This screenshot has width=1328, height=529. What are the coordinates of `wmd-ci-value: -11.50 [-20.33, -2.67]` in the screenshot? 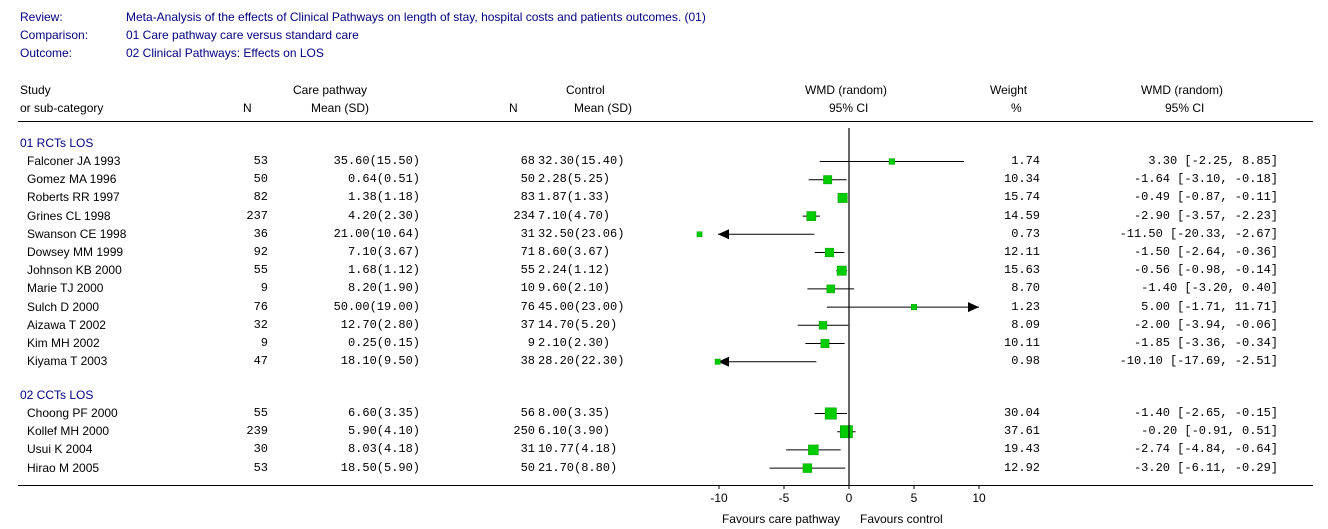 It's located at (1198, 233).